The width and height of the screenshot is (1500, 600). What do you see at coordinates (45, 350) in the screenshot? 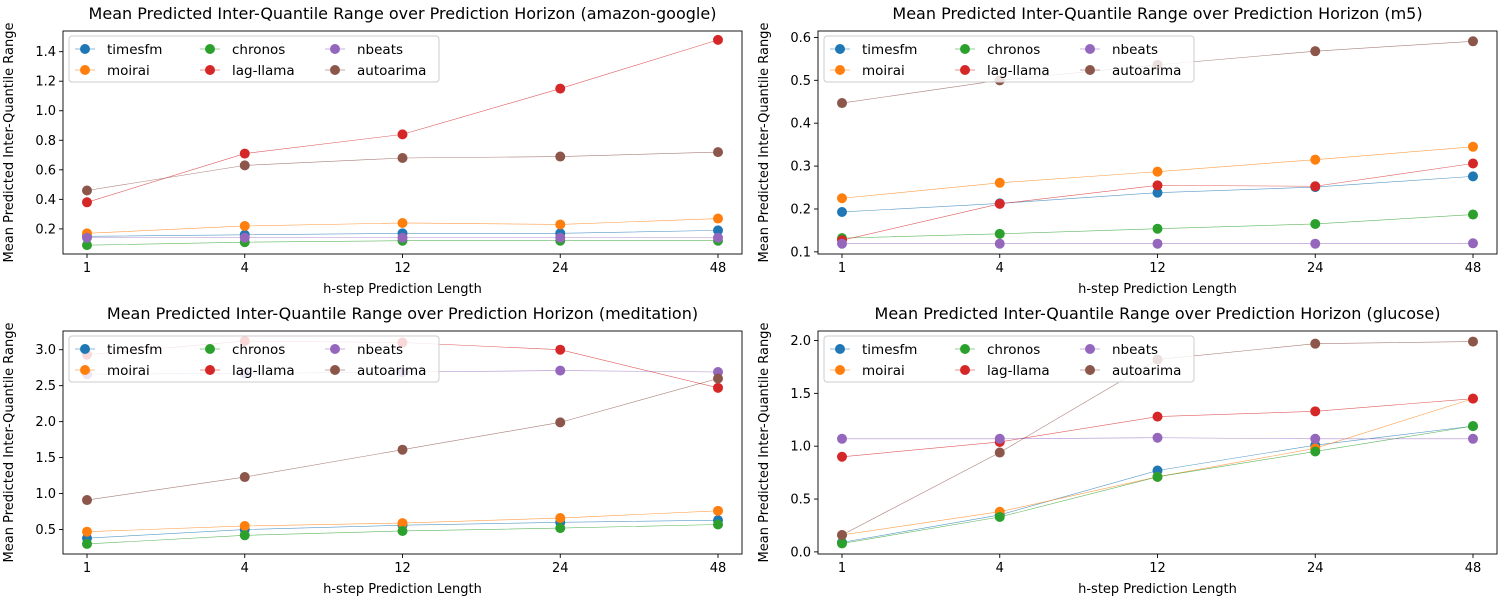
I see `y-tick-label: 3.0` at bounding box center [45, 350].